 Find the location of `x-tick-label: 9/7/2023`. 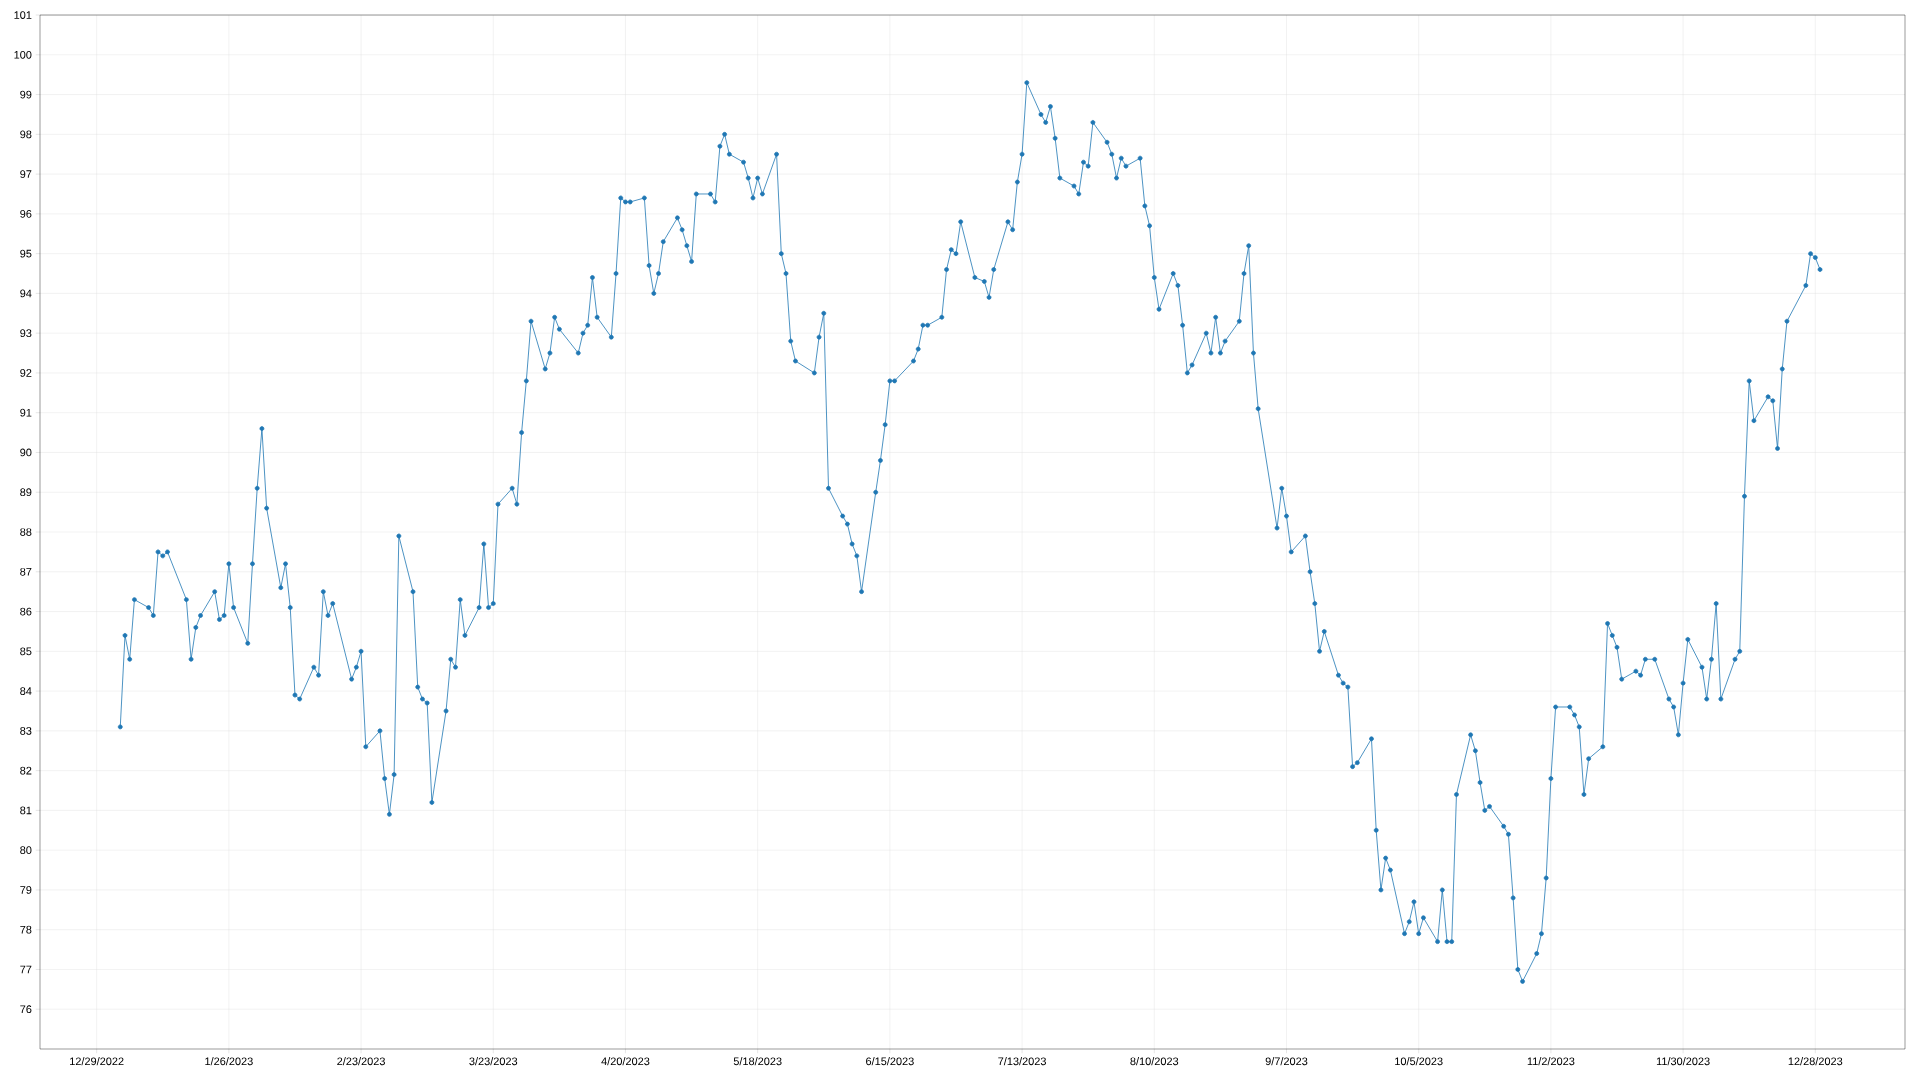

x-tick-label: 9/7/2023 is located at coordinates (1286, 1061).